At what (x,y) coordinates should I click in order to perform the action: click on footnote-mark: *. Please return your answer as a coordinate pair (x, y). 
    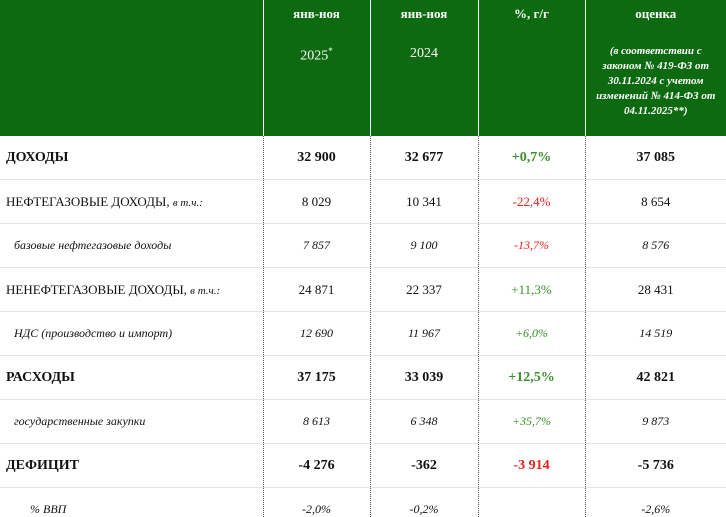
    Looking at the image, I should click on (330, 51).